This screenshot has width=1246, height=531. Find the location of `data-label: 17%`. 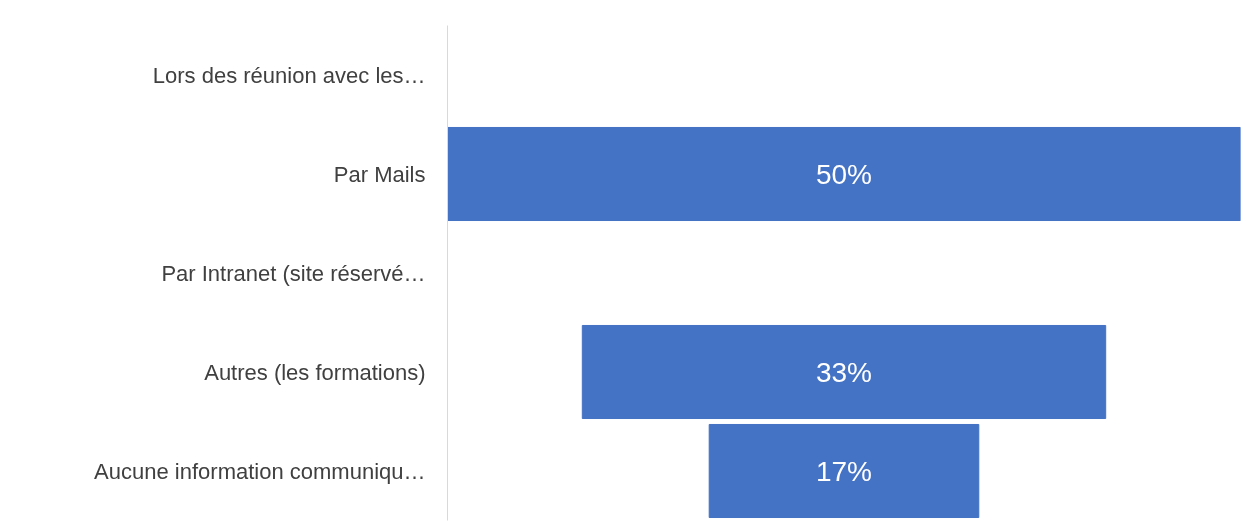

data-label: 17% is located at coordinates (844, 471).